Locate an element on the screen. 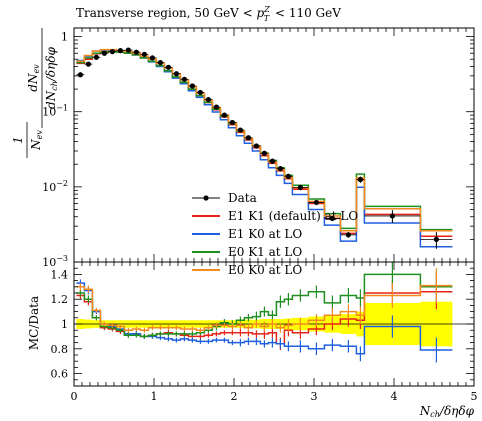 The width and height of the screenshot is (482, 421). ratio-y-axis-label: MC/Data is located at coordinates (34, 323).